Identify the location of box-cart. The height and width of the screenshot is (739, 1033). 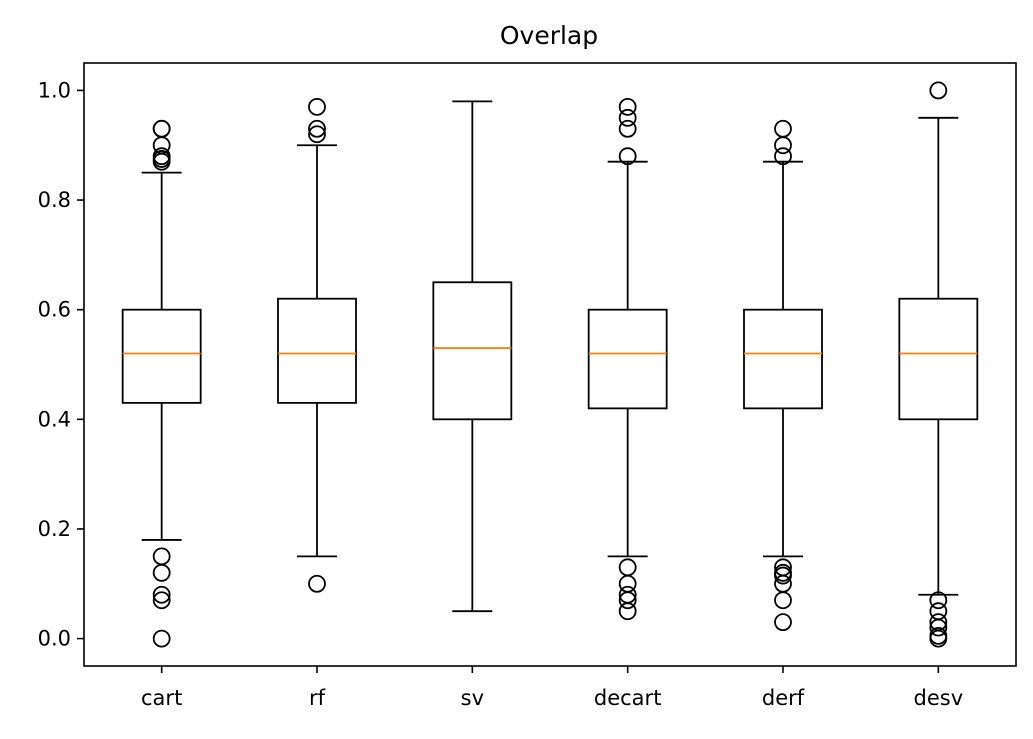
(161, 383).